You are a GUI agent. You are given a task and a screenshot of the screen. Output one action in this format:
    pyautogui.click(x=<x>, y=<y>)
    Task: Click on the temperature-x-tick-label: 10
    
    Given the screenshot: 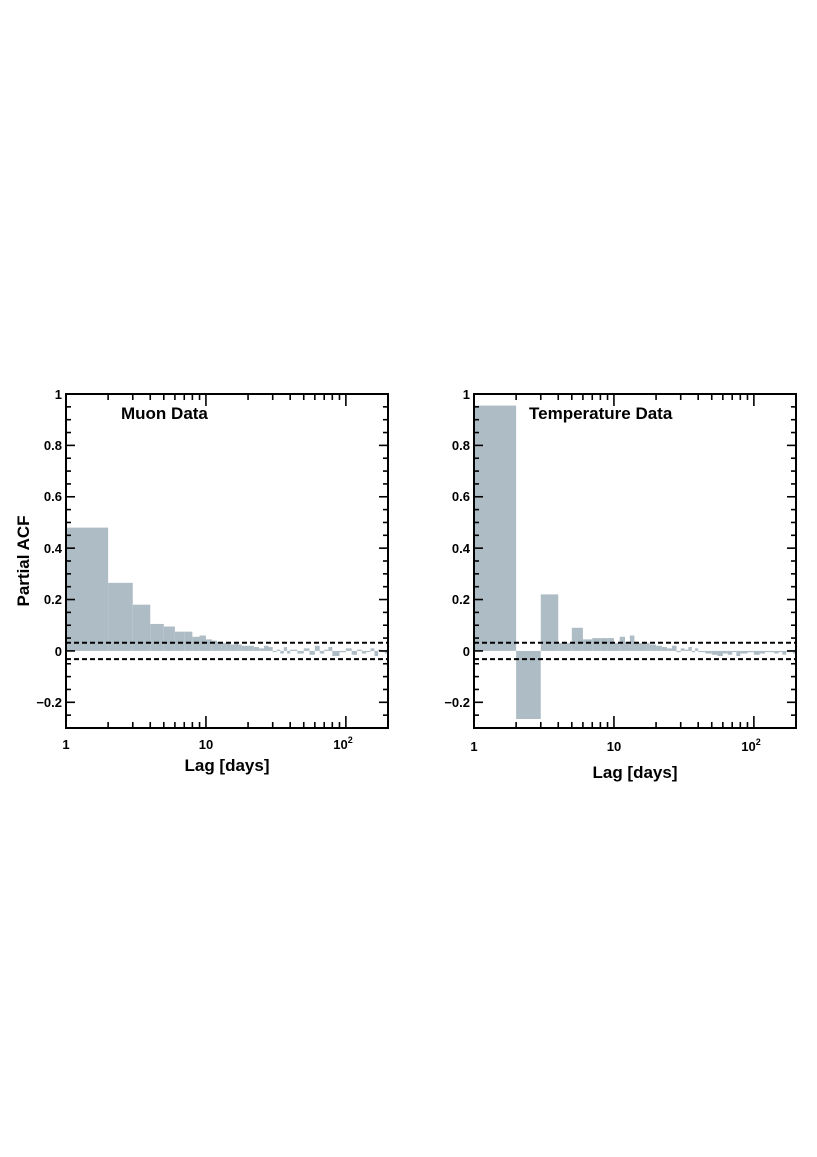 What is the action you would take?
    pyautogui.click(x=614, y=746)
    